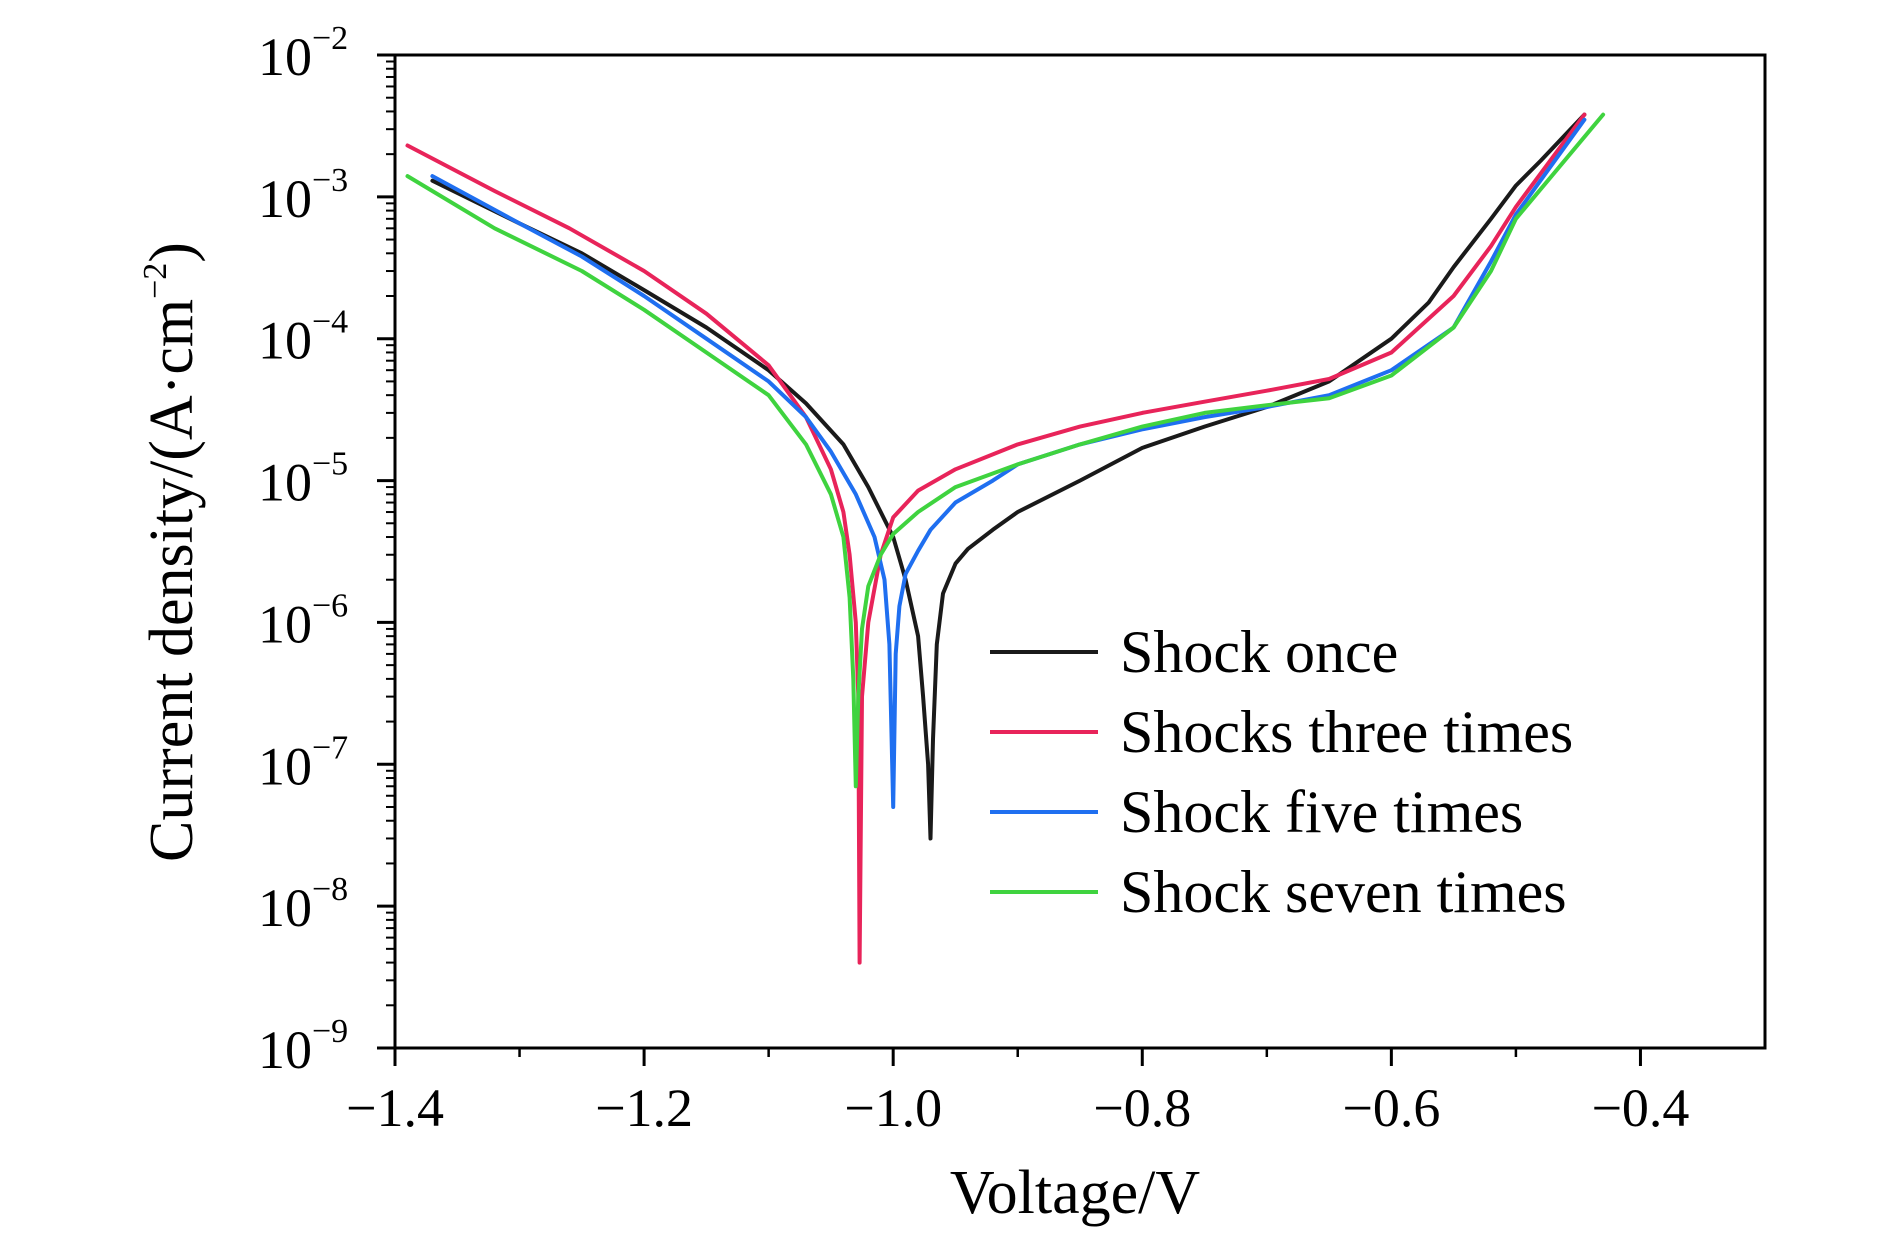 The height and width of the screenshot is (1234, 1890). What do you see at coordinates (303, 904) in the screenshot?
I see `y-tick-label: 10⁻⁸` at bounding box center [303, 904].